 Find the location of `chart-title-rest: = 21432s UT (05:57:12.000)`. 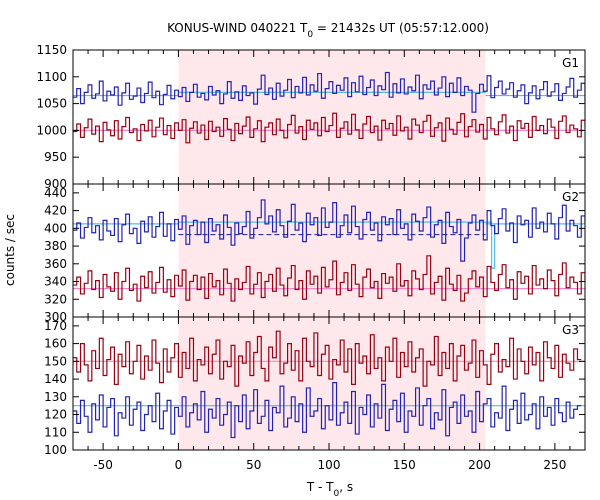

chart-title-rest: = 21432s UT (05:57:12.000) is located at coordinates (401, 28).